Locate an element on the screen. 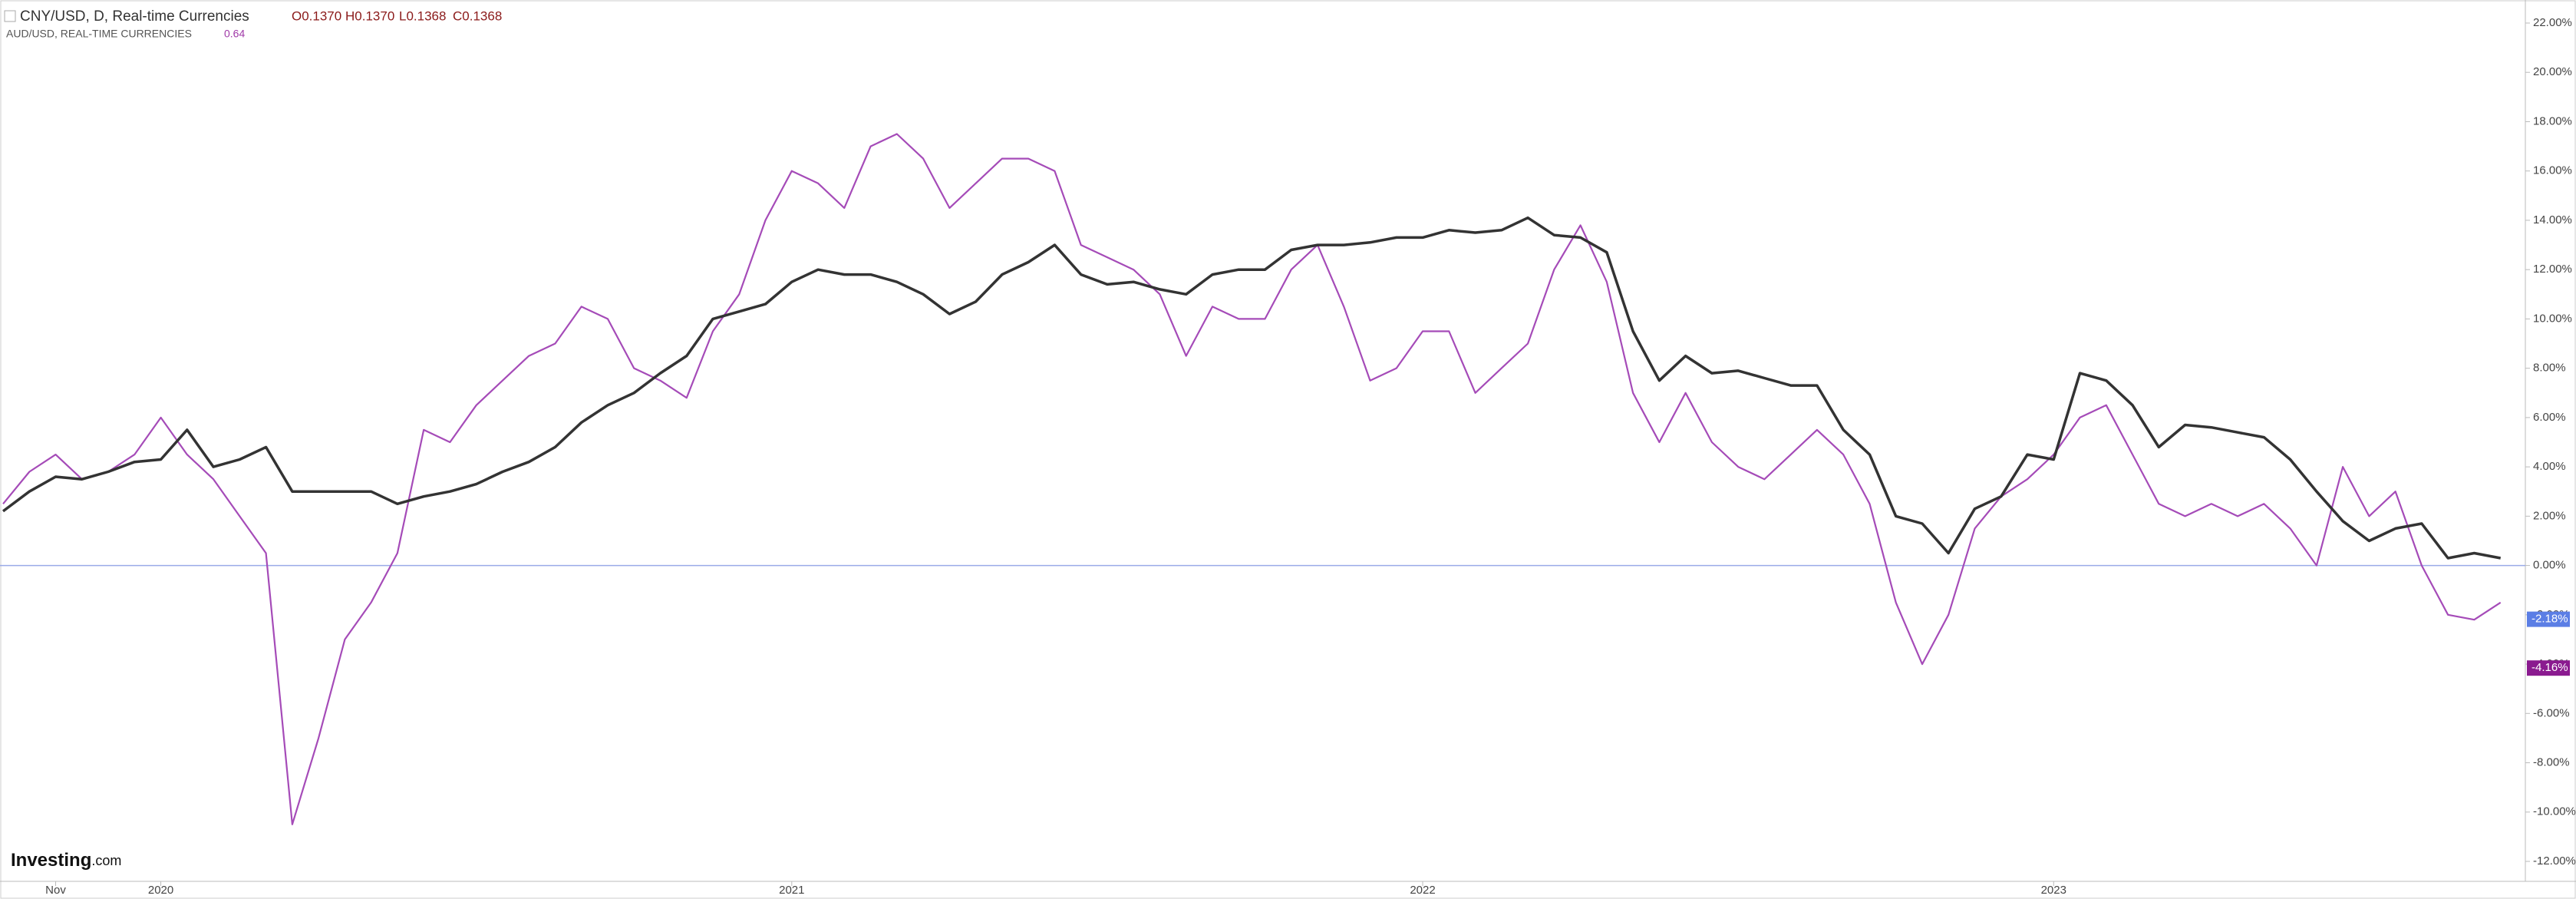  chart-title: CNY/USD, D, Real-time Currencies is located at coordinates (134, 16).